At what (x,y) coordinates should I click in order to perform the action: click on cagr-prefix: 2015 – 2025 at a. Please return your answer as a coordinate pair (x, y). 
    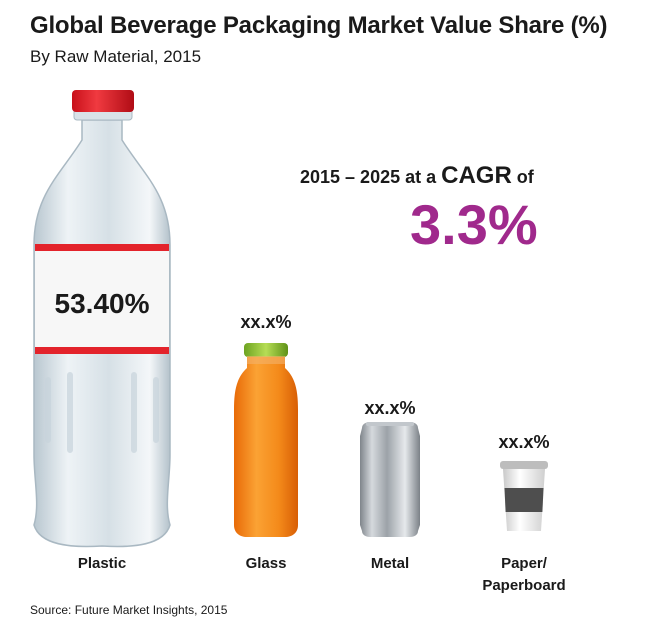
    Looking at the image, I should click on (371, 177).